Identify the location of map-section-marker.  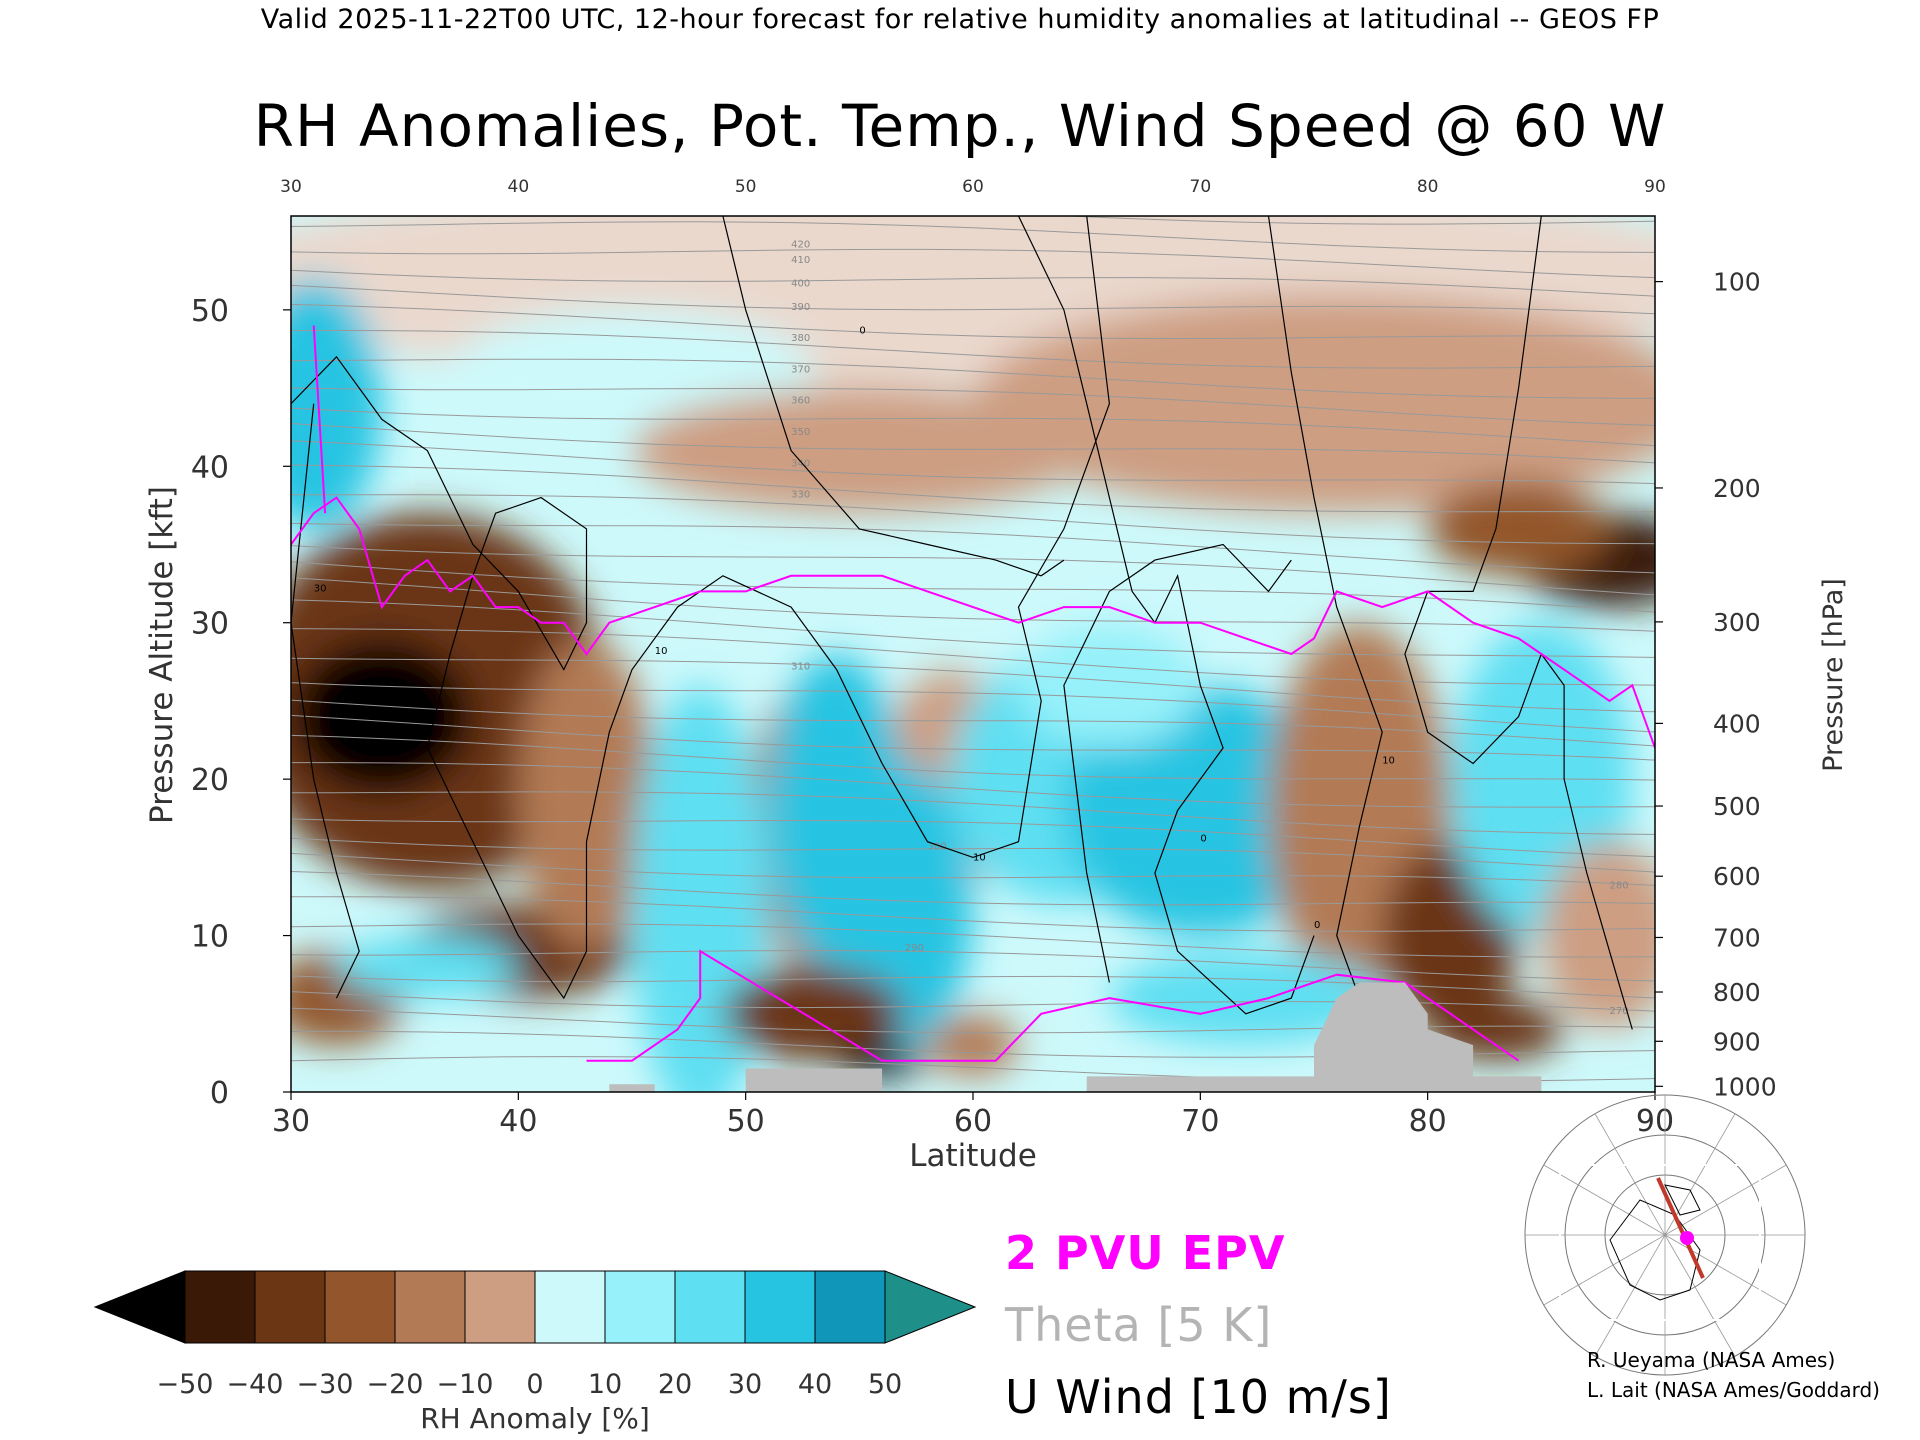
(1687, 1238).